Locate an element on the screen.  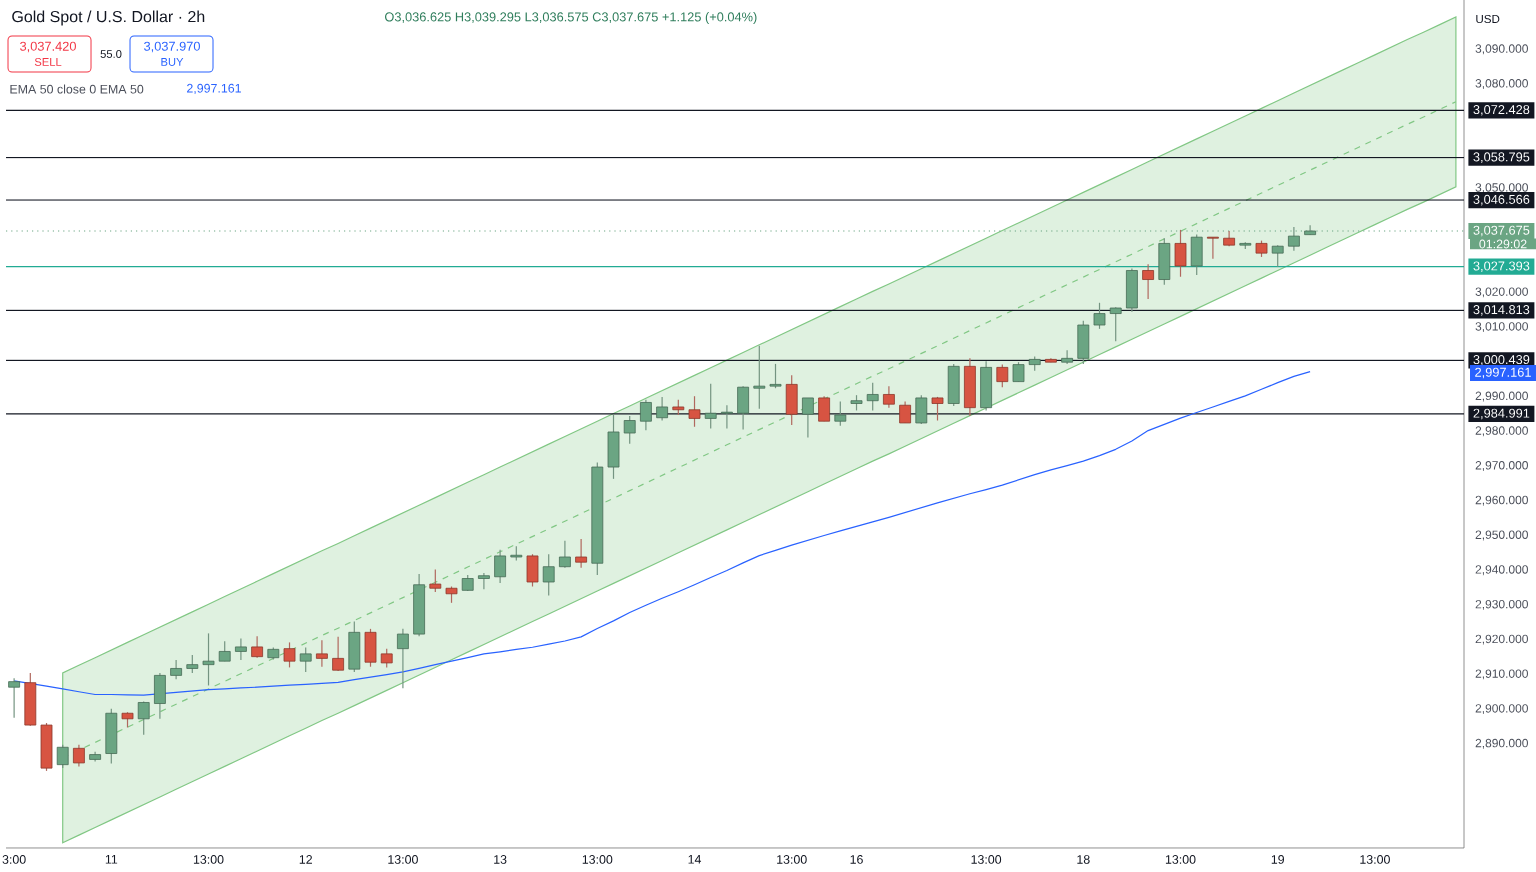
y-tick-label: 2,930.000 is located at coordinates (1501, 604).